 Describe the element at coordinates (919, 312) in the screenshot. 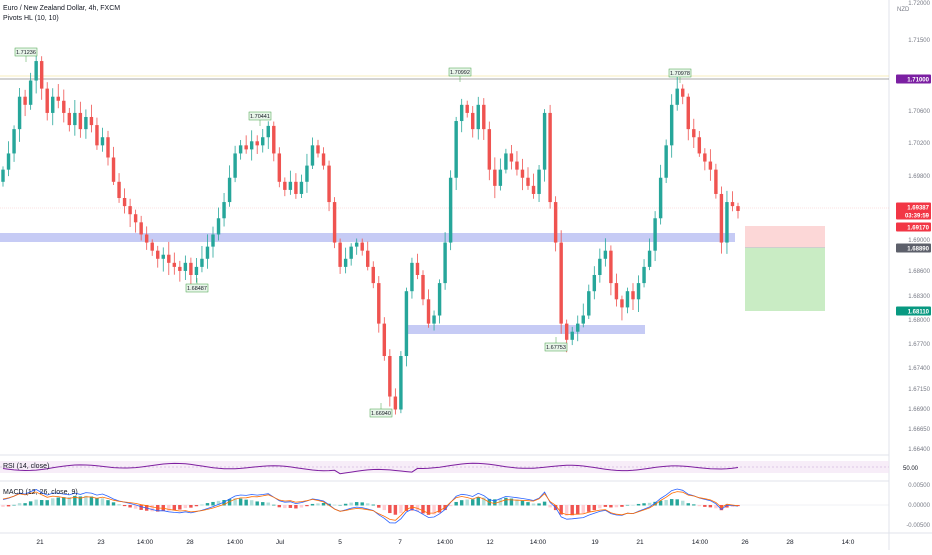

I see `price-label-target: 1.68110` at that location.